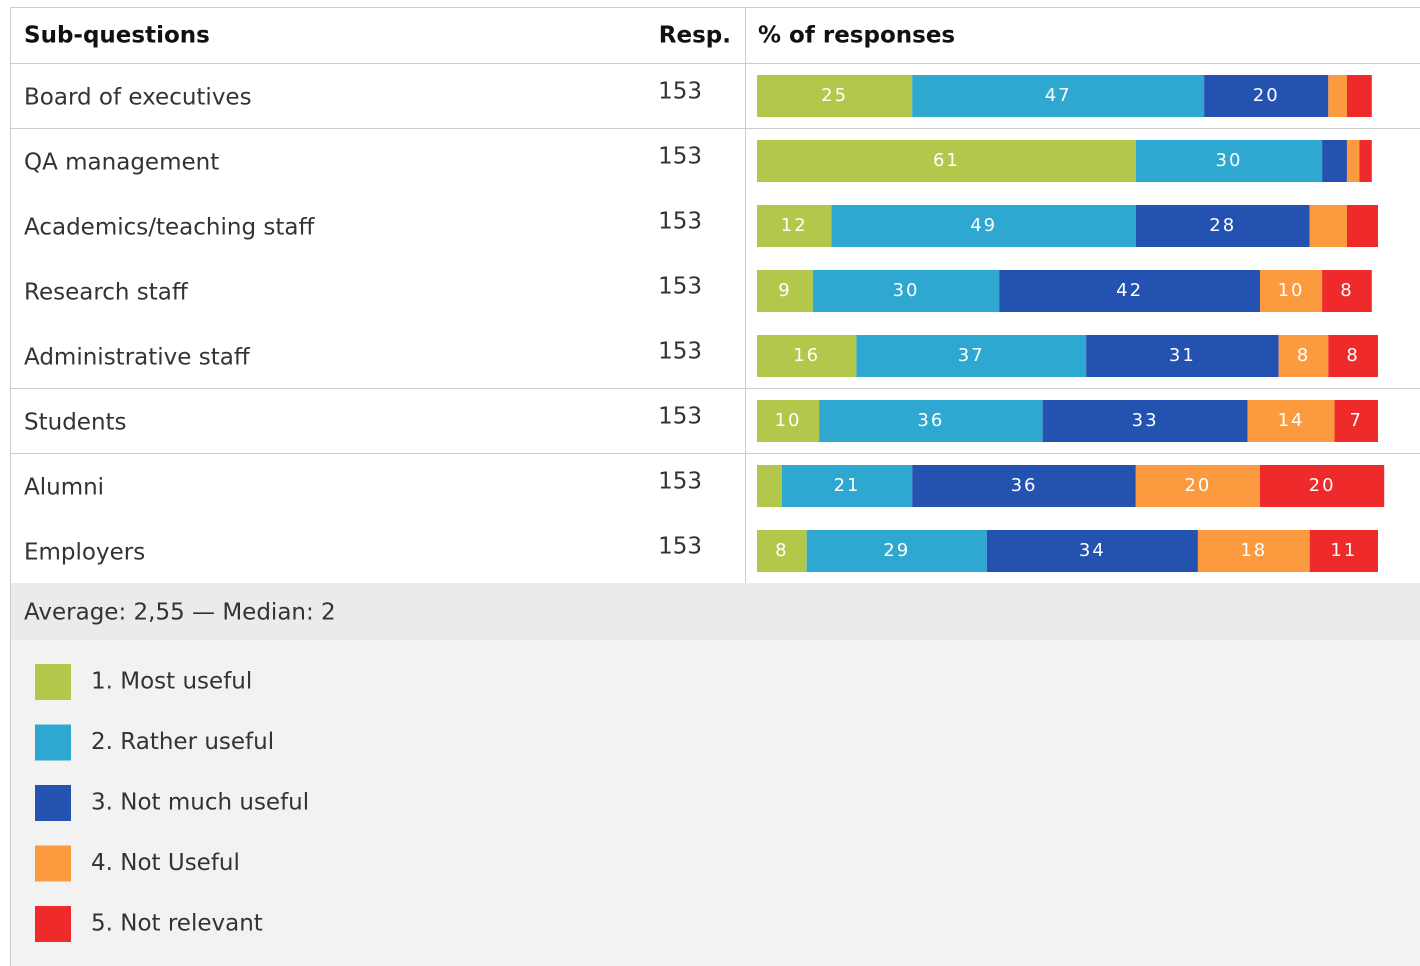 The image size is (1420, 966). What do you see at coordinates (165, 863) in the screenshot?
I see `legend-label: 4. Not Useful` at bounding box center [165, 863].